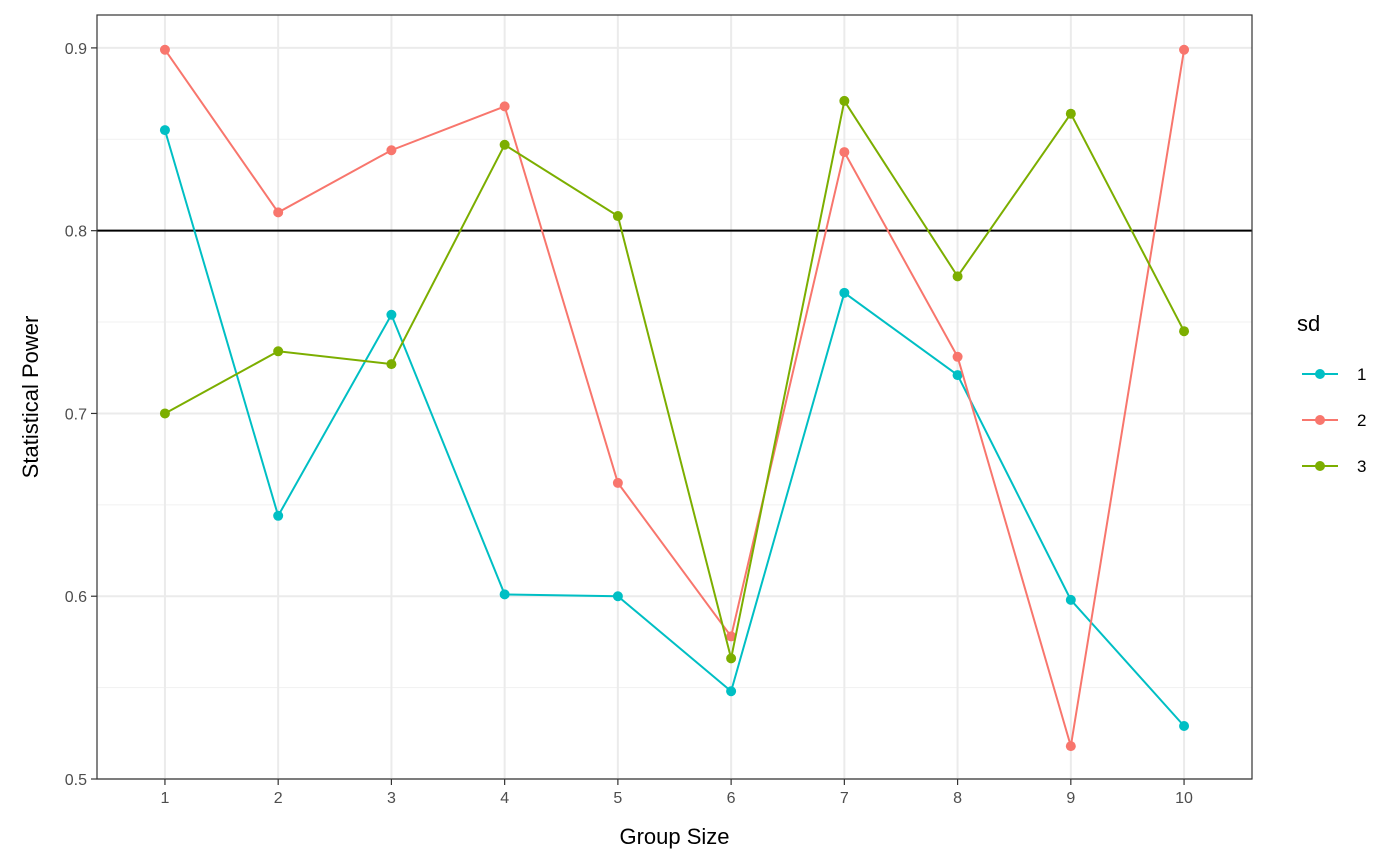  What do you see at coordinates (1184, 331) in the screenshot?
I see `point-sd-3-x10` at bounding box center [1184, 331].